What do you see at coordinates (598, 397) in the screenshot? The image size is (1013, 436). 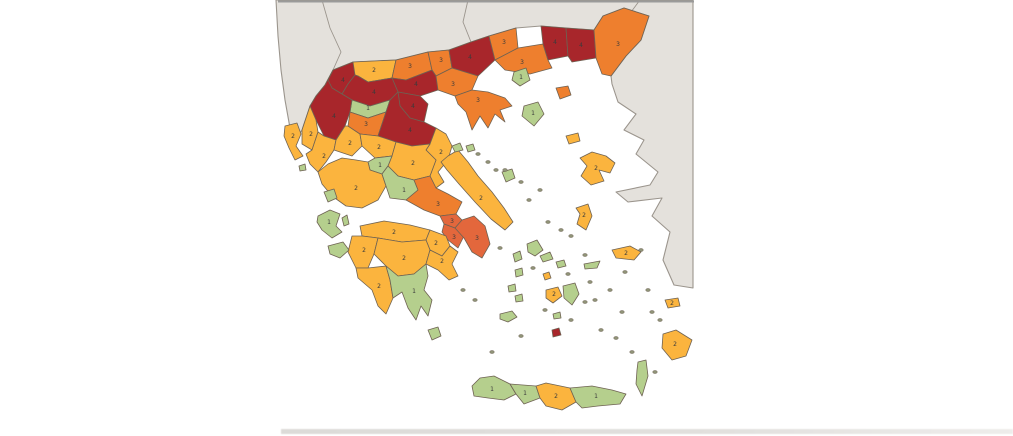 I see `region-lasithi` at bounding box center [598, 397].